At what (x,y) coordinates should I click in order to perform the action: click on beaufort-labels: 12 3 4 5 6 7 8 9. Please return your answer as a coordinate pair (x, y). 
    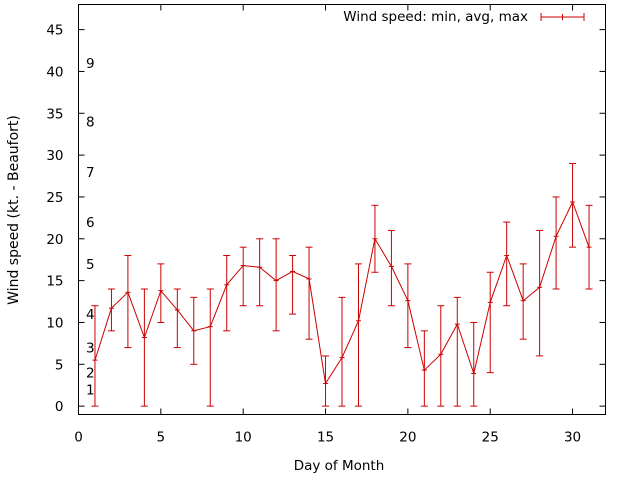
    Looking at the image, I should click on (90, 227).